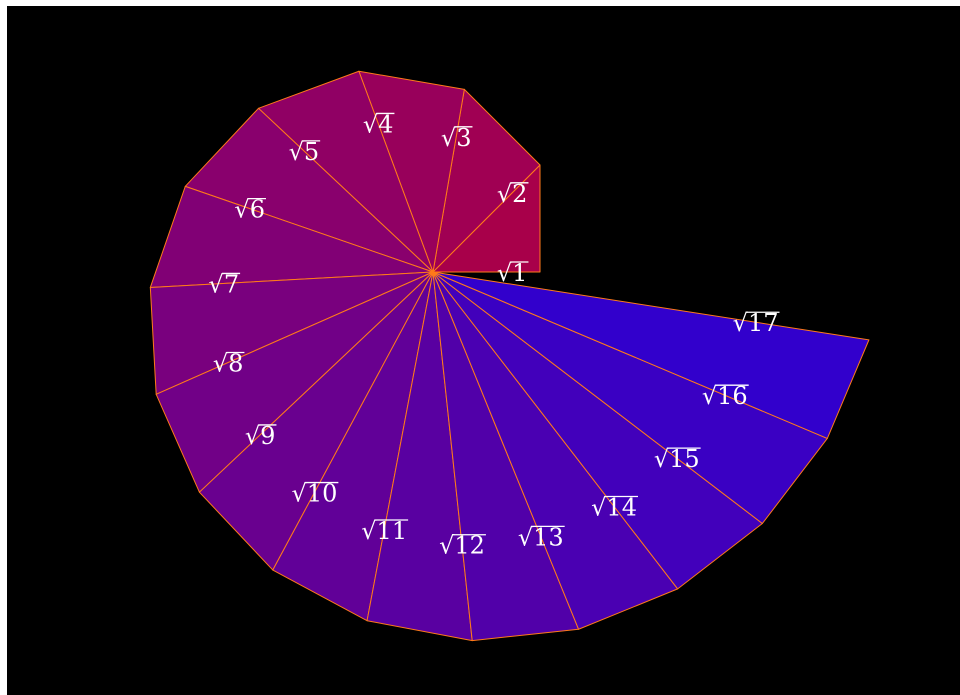 This screenshot has width=960, height=695. I want to click on hypotenuse-label-text: √5, so click(304, 152).